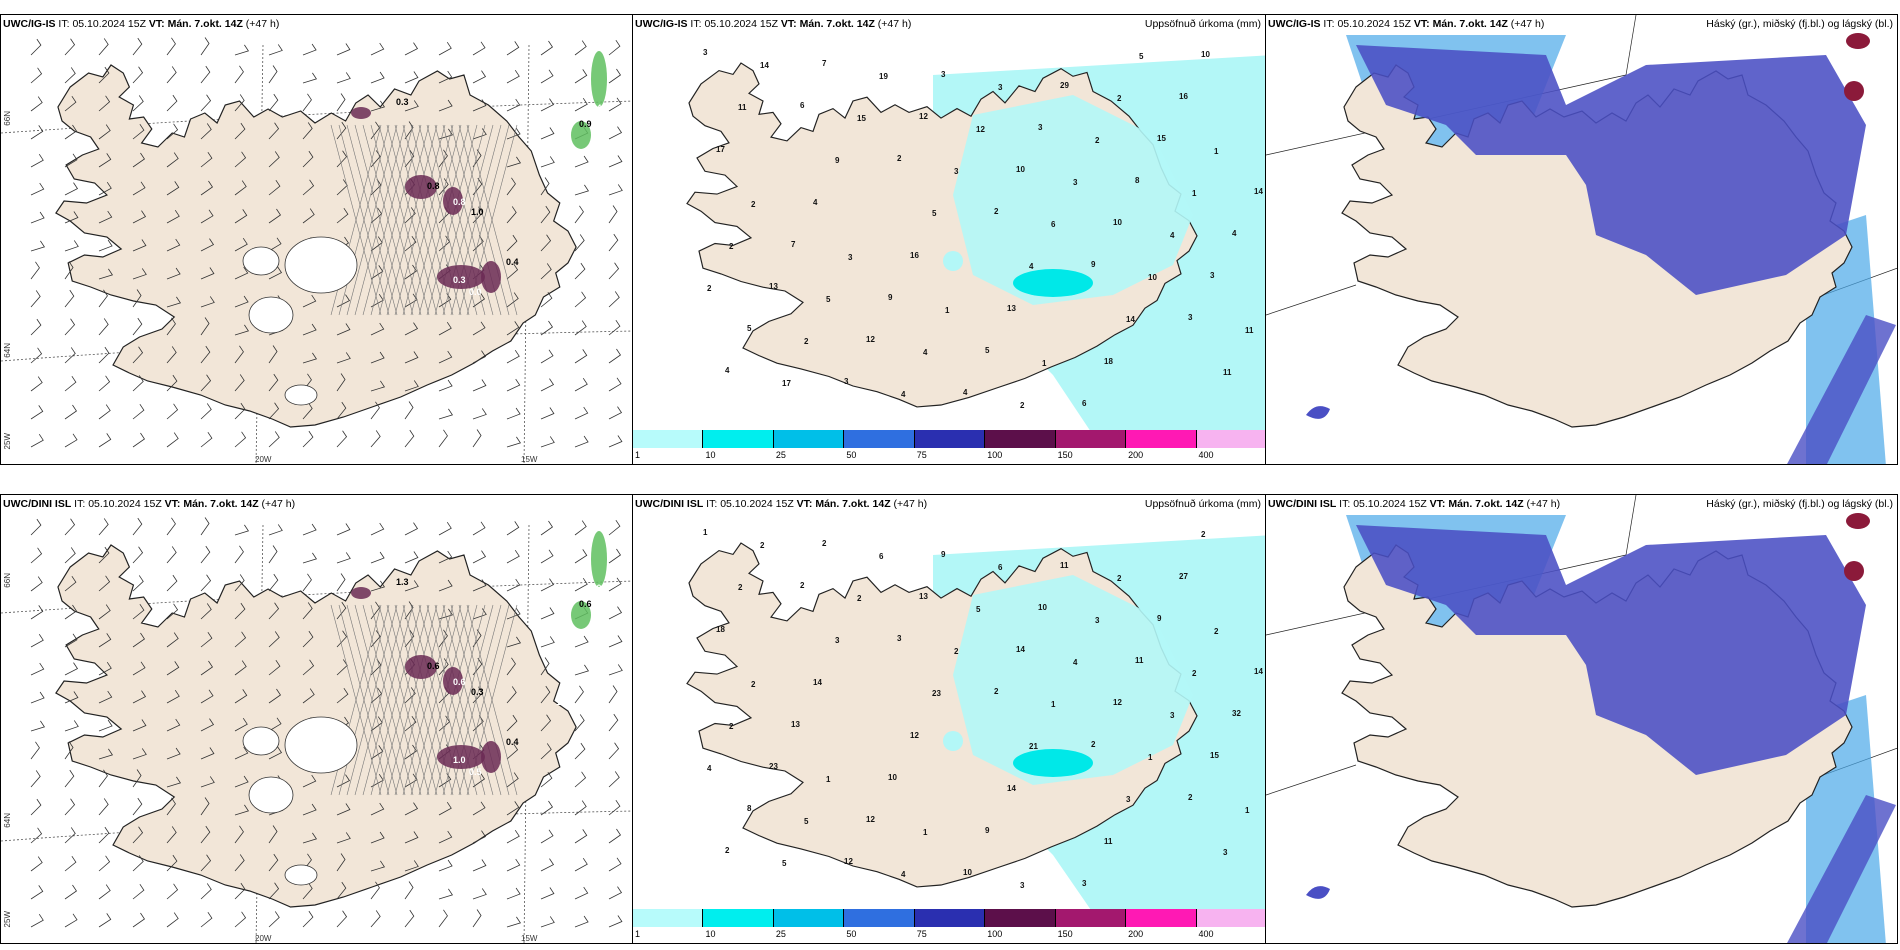  Describe the element at coordinates (1033, 746) in the screenshot. I see `precip-value: 21` at that location.